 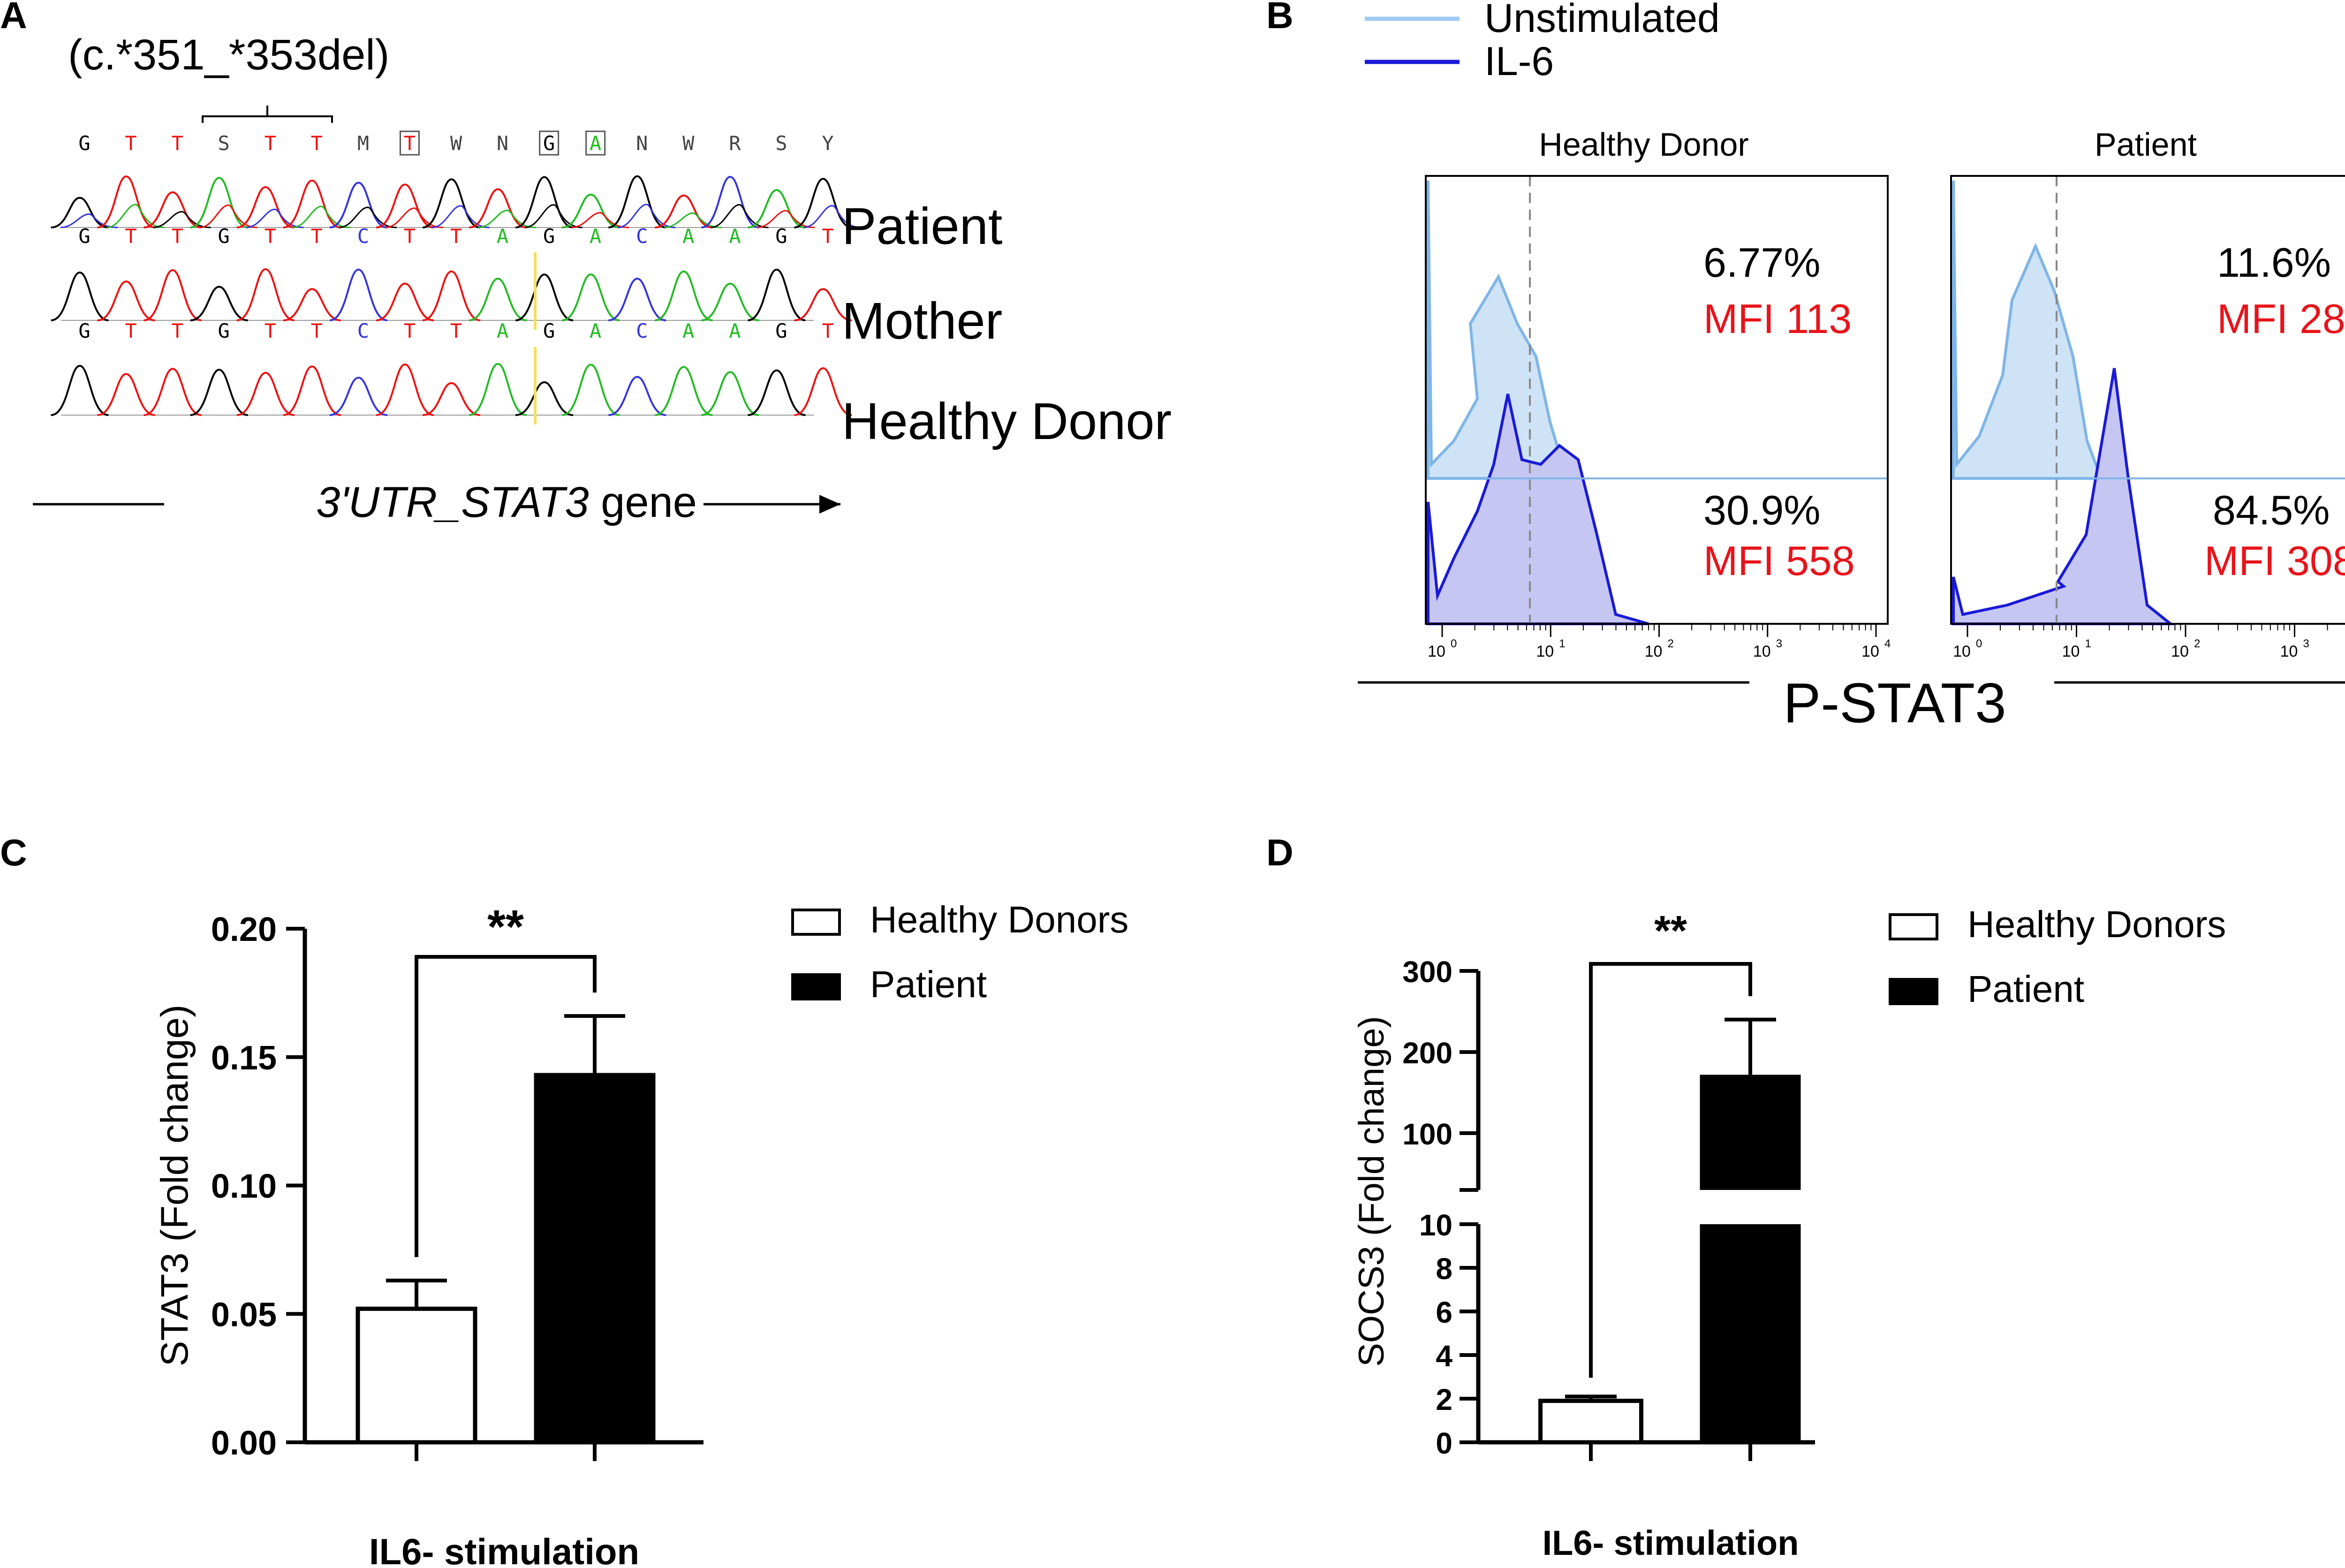 What do you see at coordinates (1643, 144) in the screenshot?
I see `histogram-title: Healthy Donor` at bounding box center [1643, 144].